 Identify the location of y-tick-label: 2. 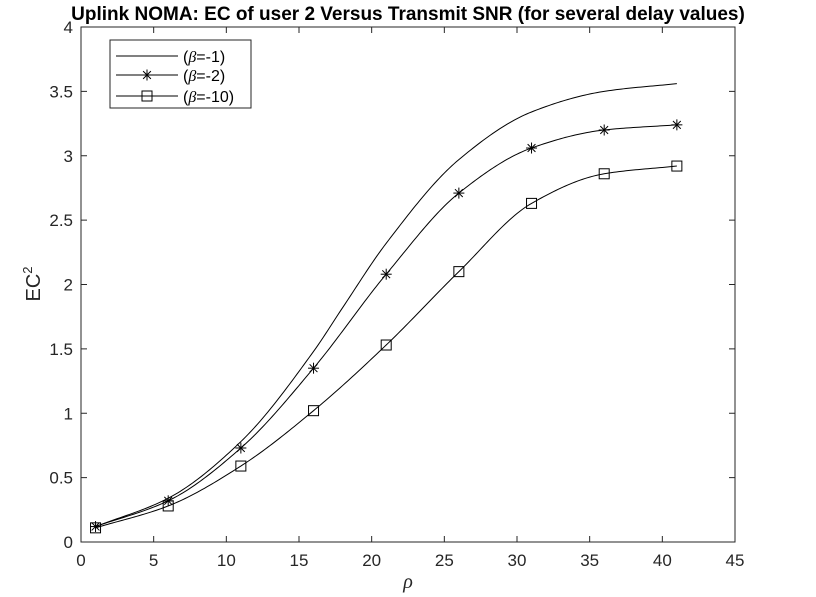
(68, 285).